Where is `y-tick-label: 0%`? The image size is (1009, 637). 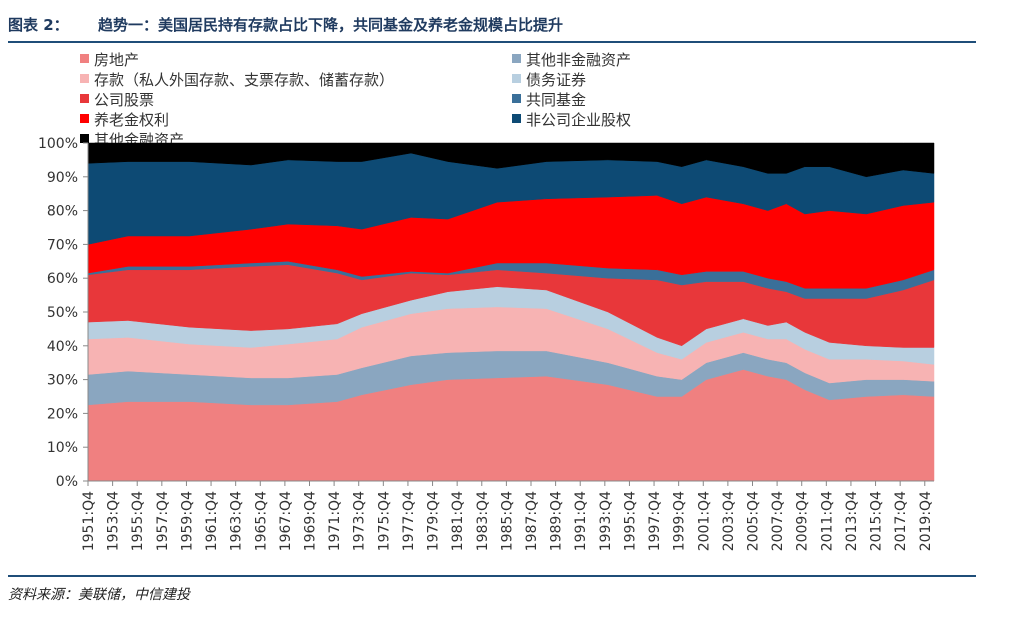 y-tick-label: 0% is located at coordinates (67, 482).